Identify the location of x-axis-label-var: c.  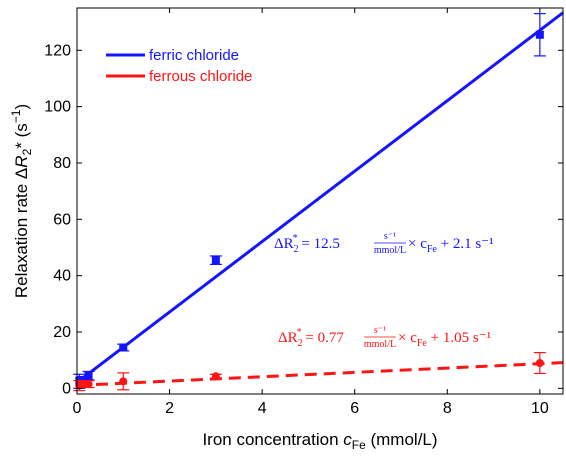
(347, 439).